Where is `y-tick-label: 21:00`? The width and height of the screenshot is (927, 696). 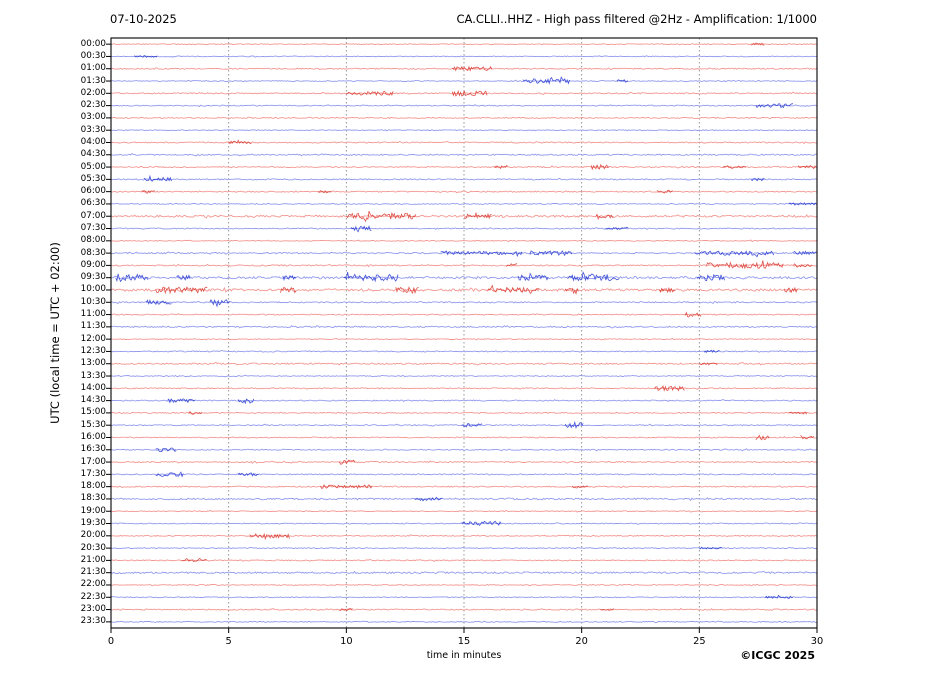 y-tick-label: 21:00 is located at coordinates (93, 559).